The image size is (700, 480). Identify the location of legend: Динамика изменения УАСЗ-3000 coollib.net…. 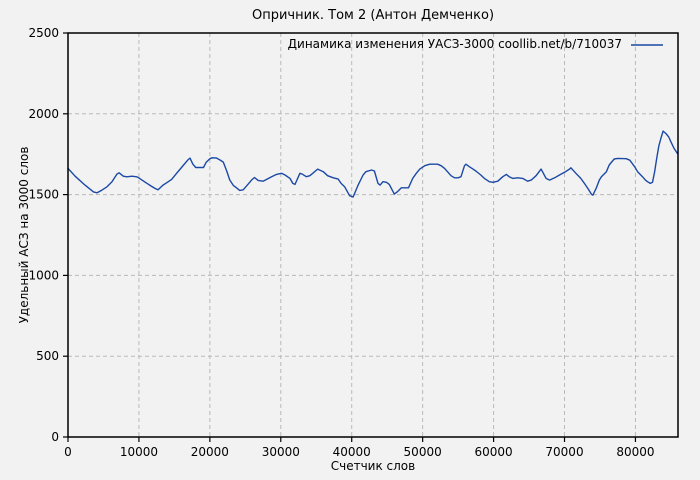
(475, 44).